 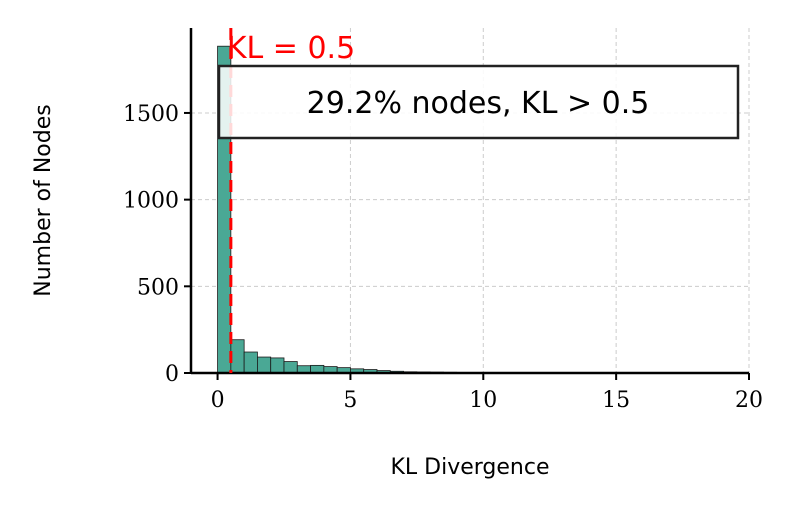 What do you see at coordinates (151, 201) in the screenshot?
I see `y-tick-label: 1000` at bounding box center [151, 201].